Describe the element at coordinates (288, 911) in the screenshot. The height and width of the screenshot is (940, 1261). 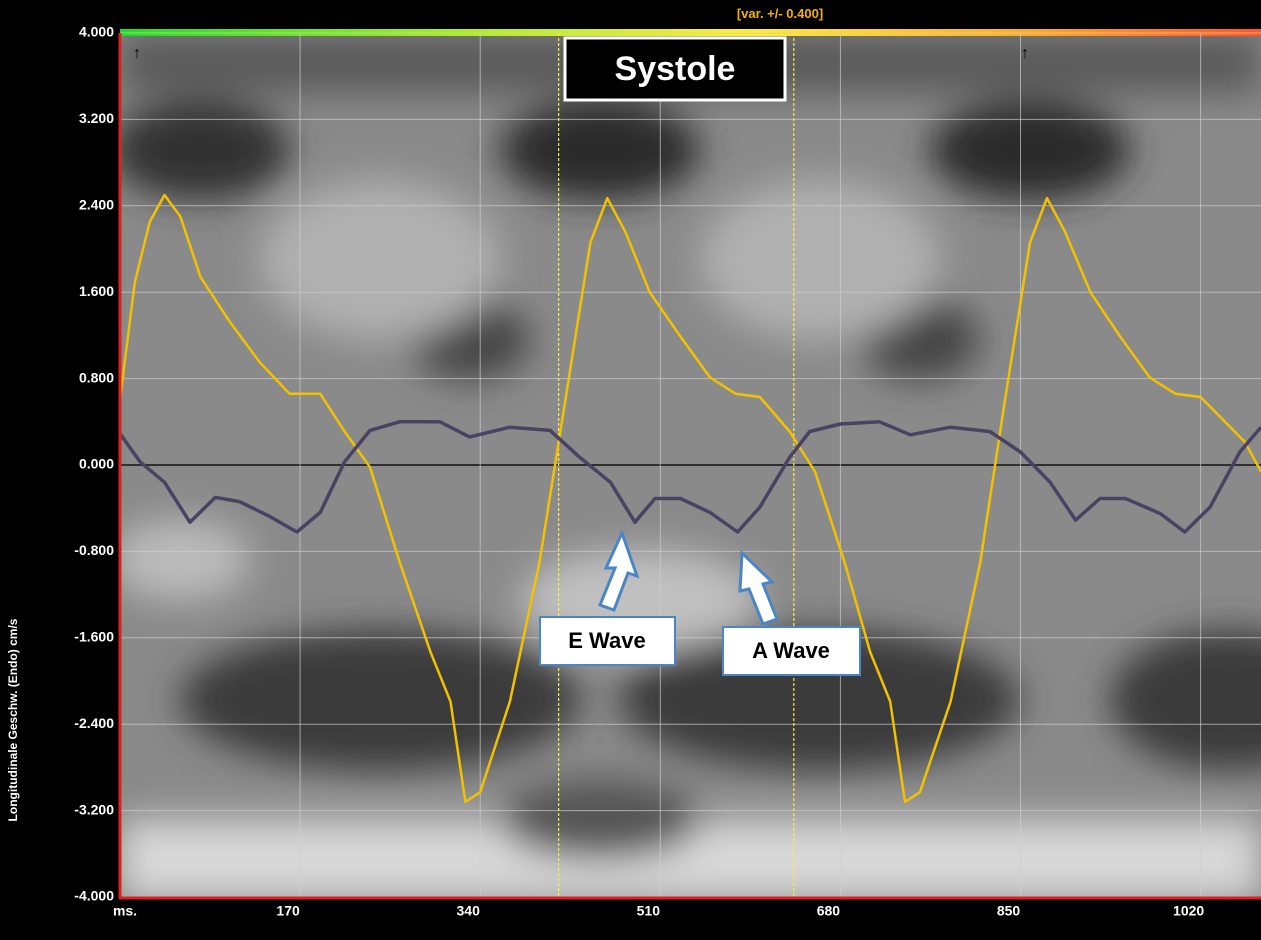
I see `x-tick-label: 170` at that location.